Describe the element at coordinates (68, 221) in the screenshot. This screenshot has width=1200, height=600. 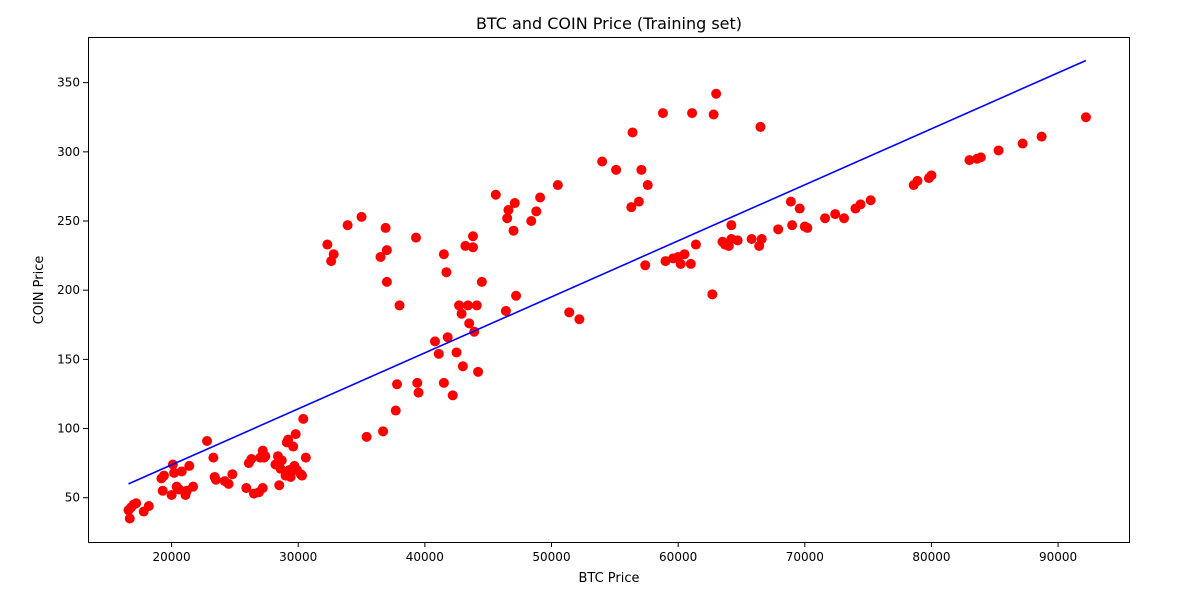
I see `y-tick-label: 250` at that location.